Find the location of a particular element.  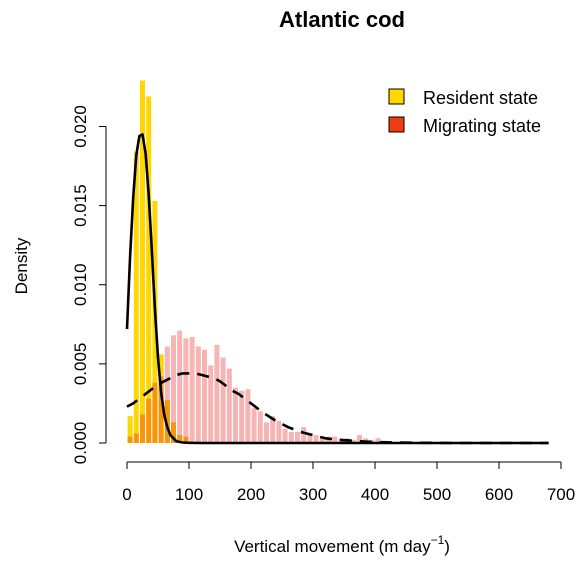

y-axis-ticks: 0.000 0.005 0.010 0.015 0.020 is located at coordinates (88, 284).